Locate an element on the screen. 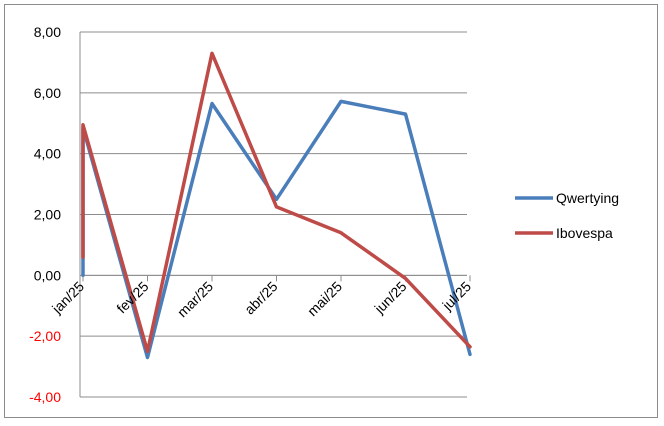 The height and width of the screenshot is (426, 664). y-tick-label: 0,00 is located at coordinates (47, 275).